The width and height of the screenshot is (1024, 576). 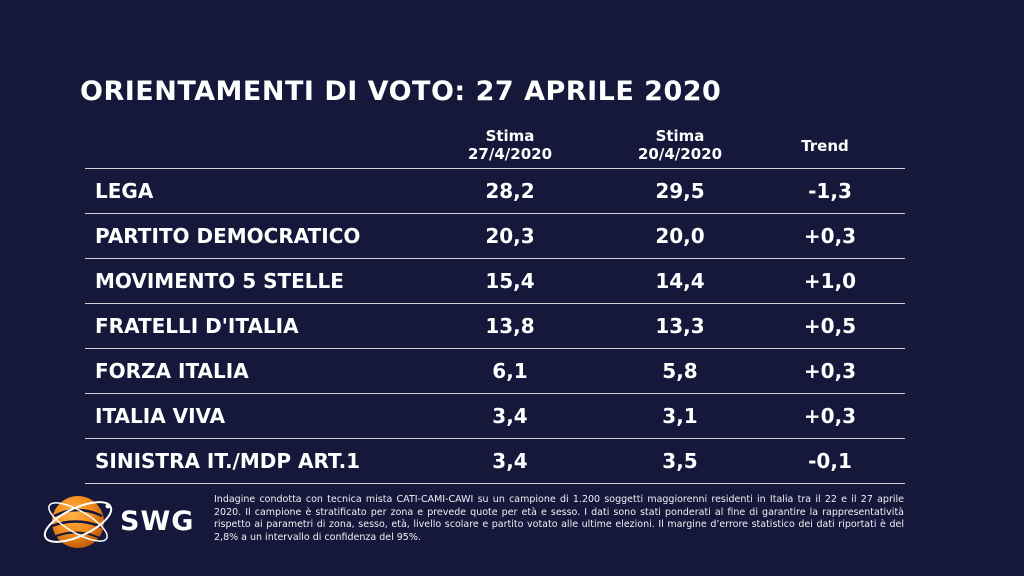 What do you see at coordinates (219, 281) in the screenshot?
I see `party-name: MOVIMENTO 5 STELLE` at bounding box center [219, 281].